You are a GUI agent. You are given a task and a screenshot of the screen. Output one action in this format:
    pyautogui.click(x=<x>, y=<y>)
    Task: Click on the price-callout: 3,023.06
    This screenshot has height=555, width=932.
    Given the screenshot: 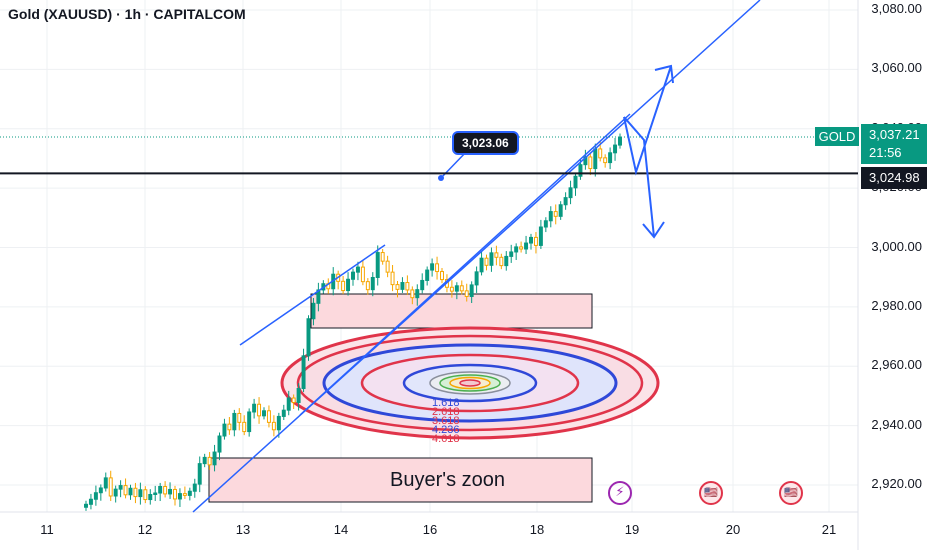 What is the action you would take?
    pyautogui.click(x=485, y=143)
    